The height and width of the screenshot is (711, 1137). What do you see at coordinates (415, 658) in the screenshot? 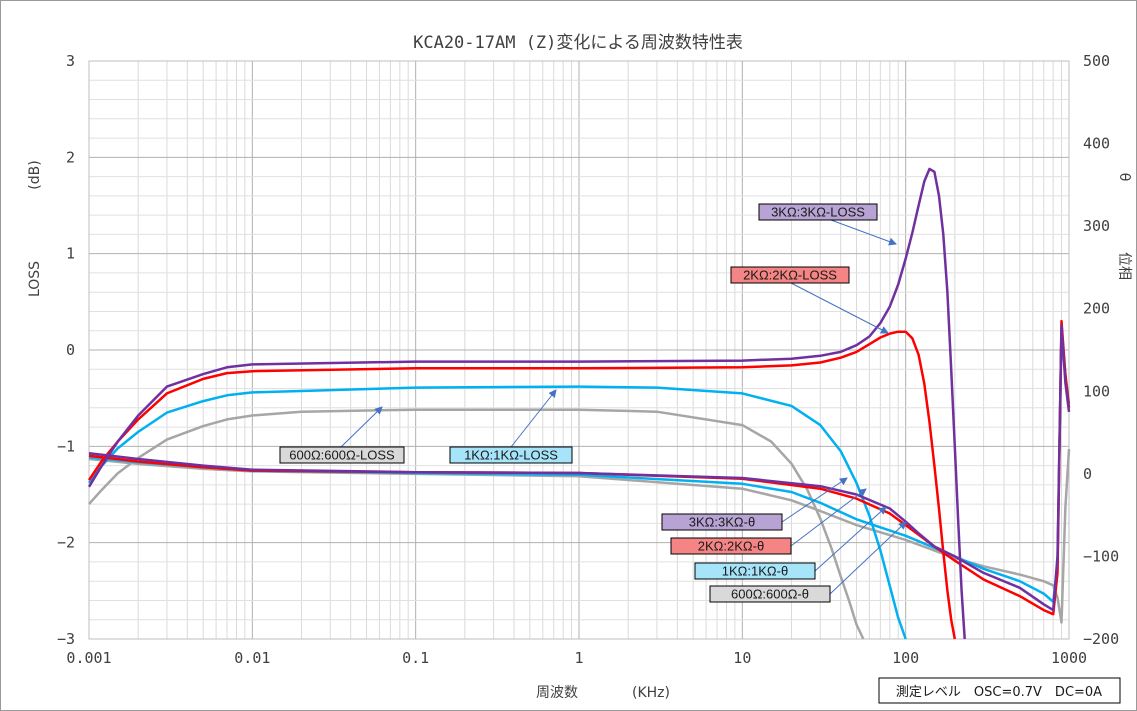
I see `x-tick-label: 0.1` at bounding box center [415, 658].